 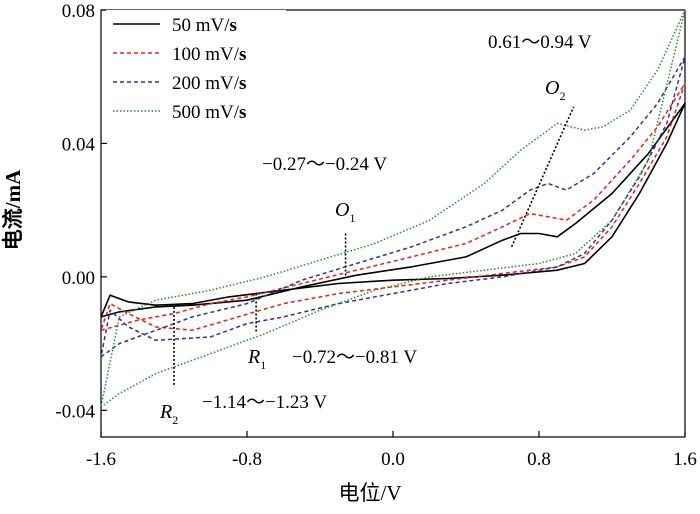 What do you see at coordinates (342, 210) in the screenshot?
I see `o1-letter: O` at bounding box center [342, 210].